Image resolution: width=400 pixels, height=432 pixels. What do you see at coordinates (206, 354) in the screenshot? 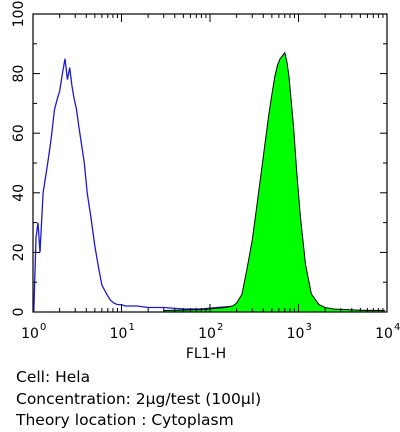
I see `x-axis-label: FL1-H` at bounding box center [206, 354].